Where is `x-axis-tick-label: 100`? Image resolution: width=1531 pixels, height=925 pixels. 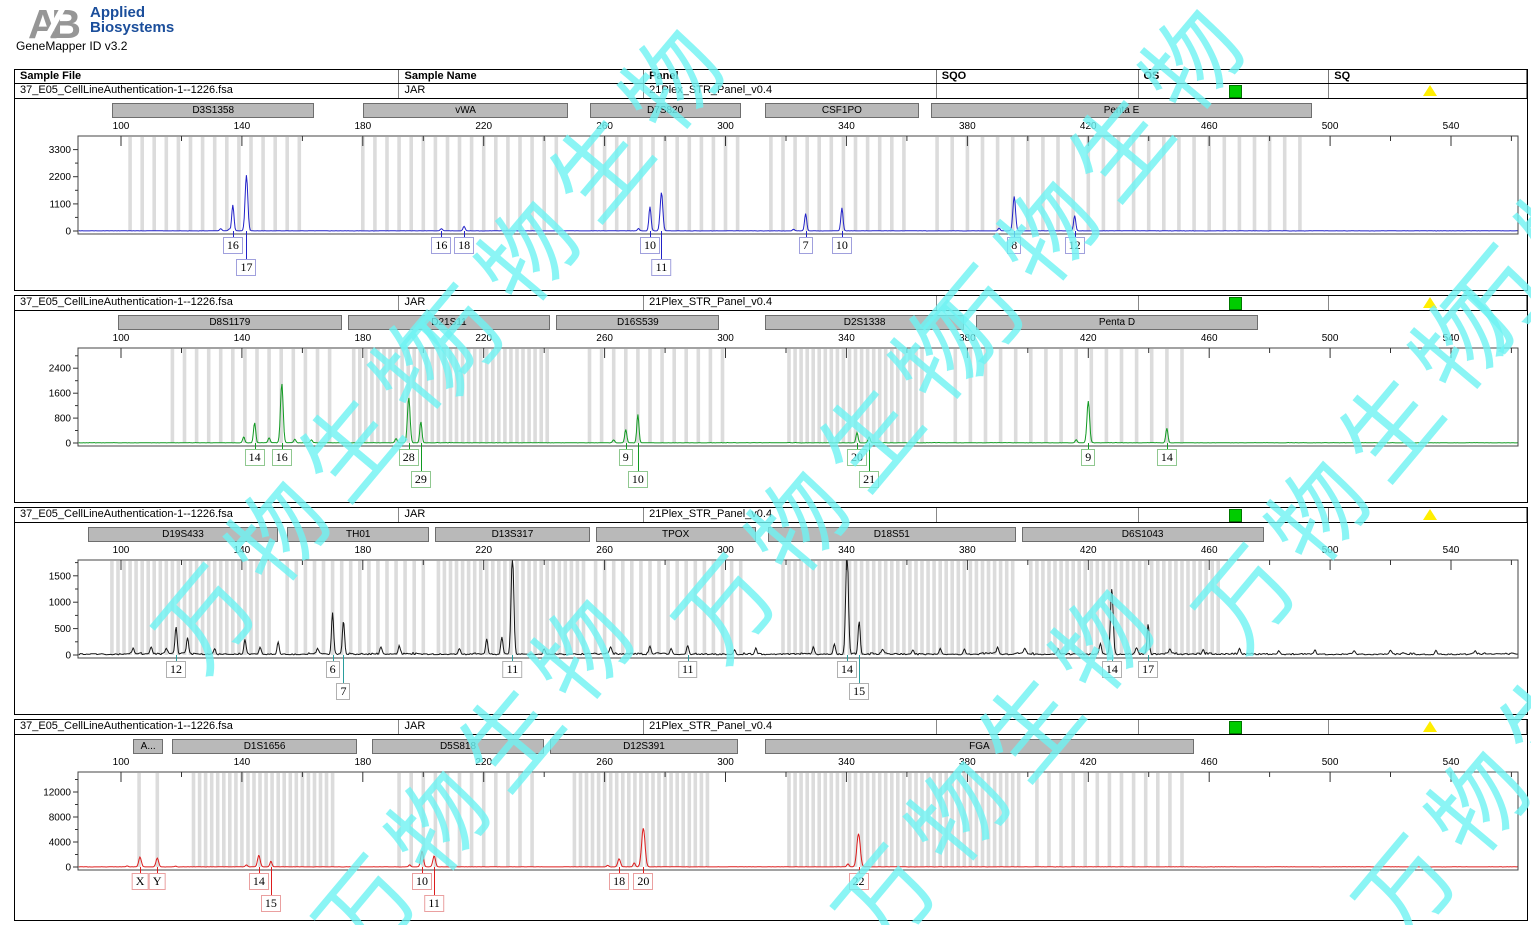
x-axis-tick-label: 100 is located at coordinates (121, 338).